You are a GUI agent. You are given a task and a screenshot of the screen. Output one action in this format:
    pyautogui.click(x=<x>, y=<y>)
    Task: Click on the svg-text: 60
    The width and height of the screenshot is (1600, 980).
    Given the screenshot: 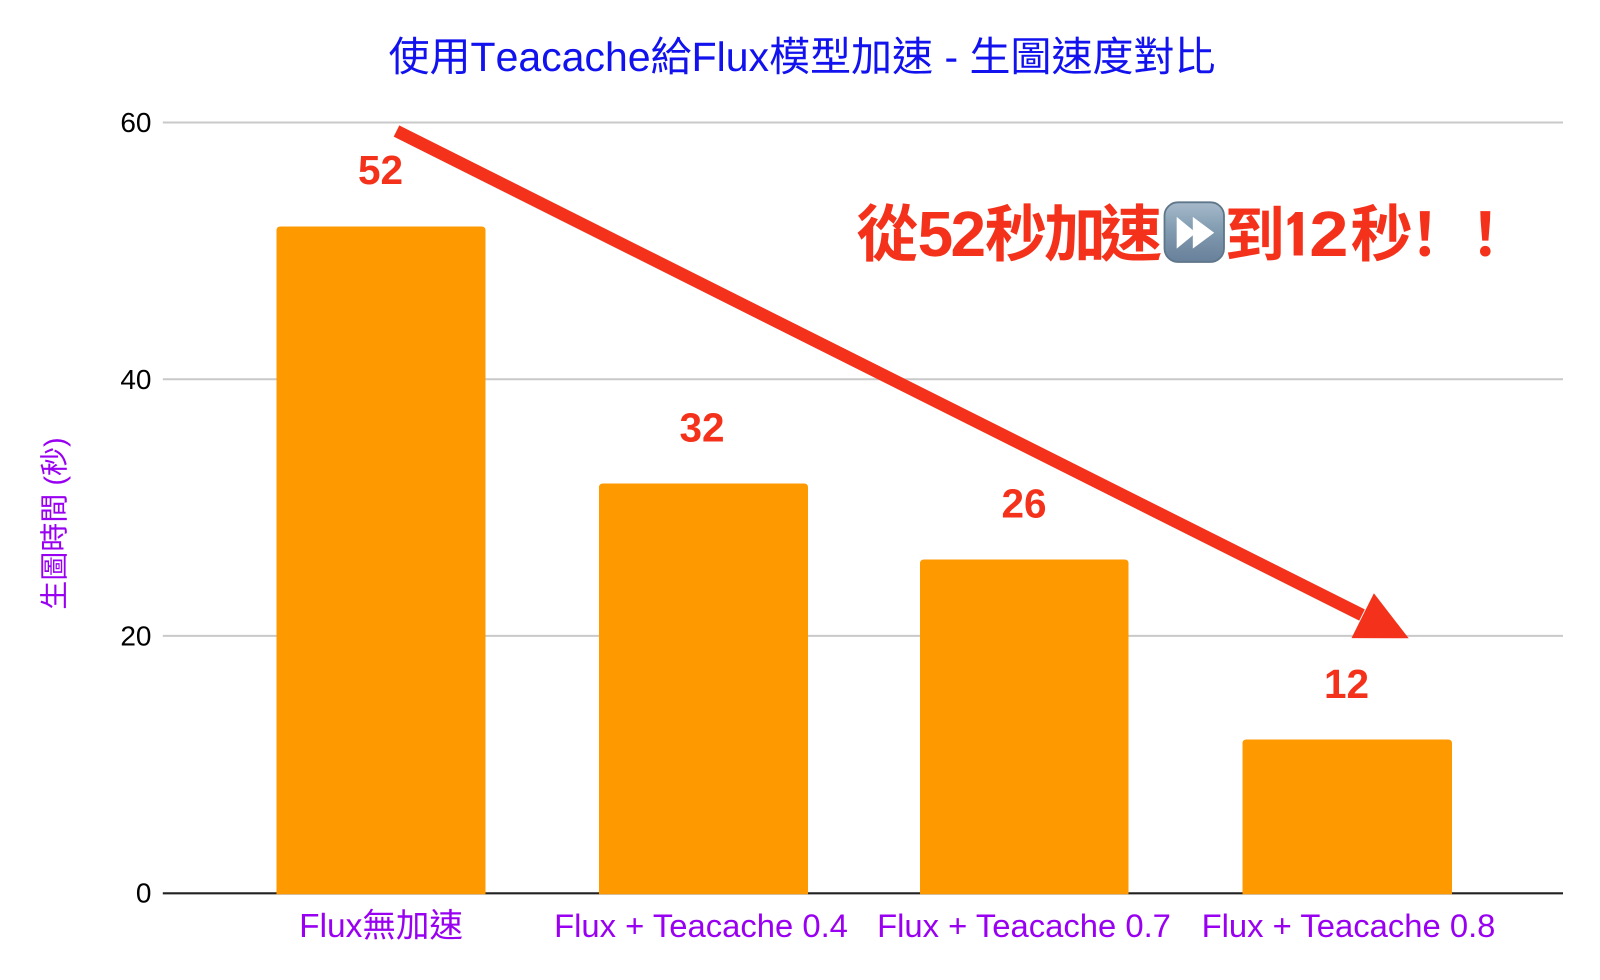 What is the action you would take?
    pyautogui.click(x=135, y=122)
    